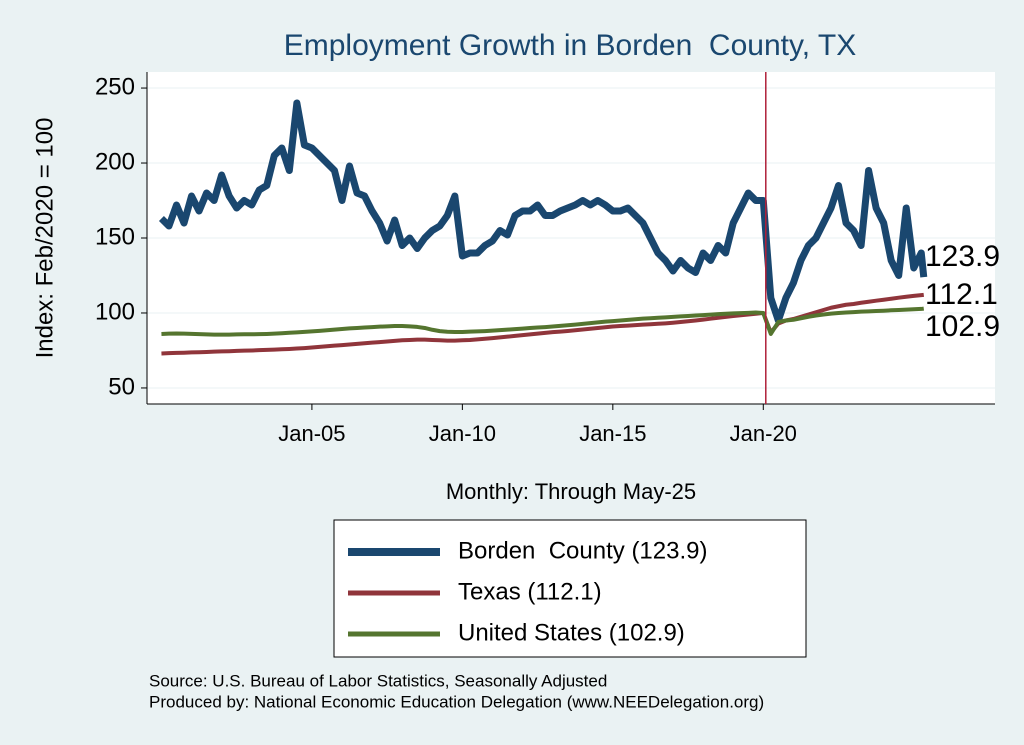  Describe the element at coordinates (571, 491) in the screenshot. I see `x-axis-label: Monthly: Through May-25` at that location.